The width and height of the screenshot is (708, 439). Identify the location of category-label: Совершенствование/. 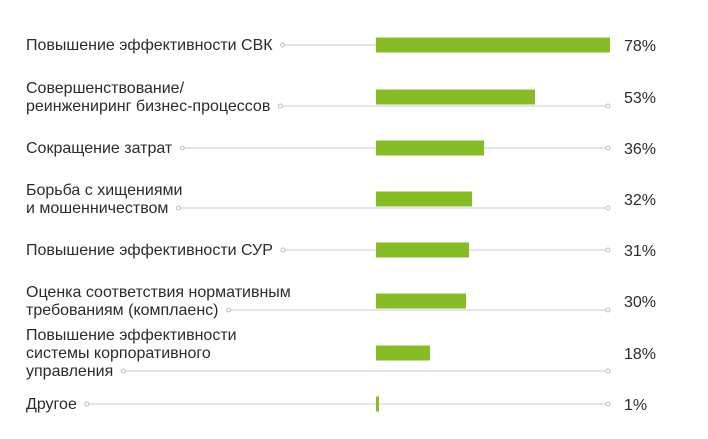
(105, 88).